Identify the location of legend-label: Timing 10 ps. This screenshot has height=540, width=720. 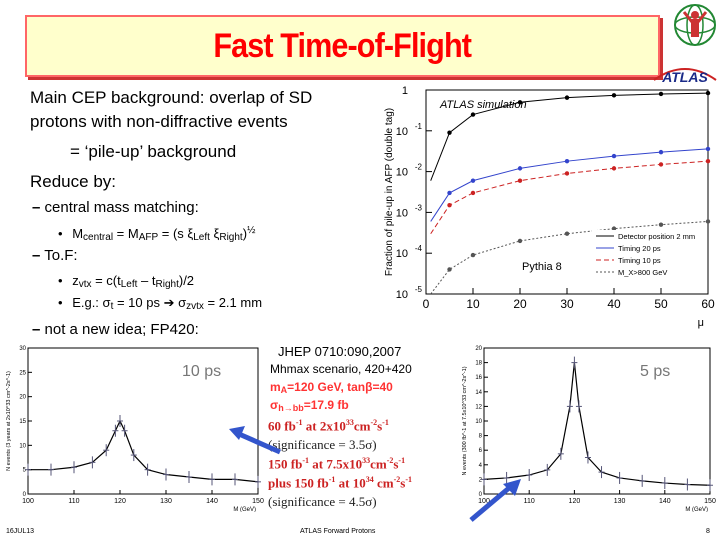
(639, 260).